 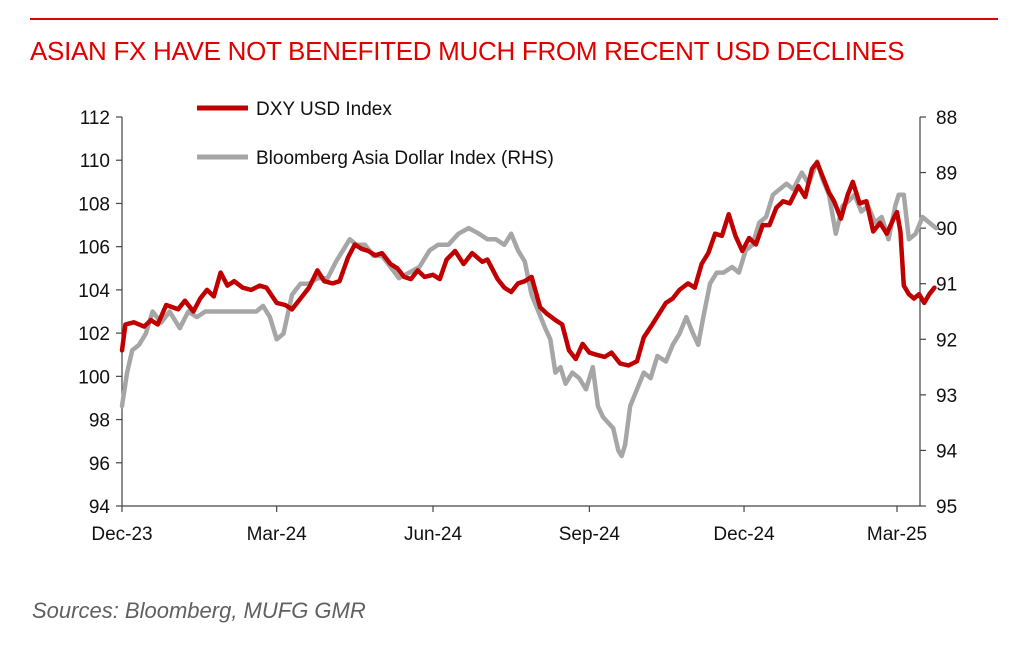 What do you see at coordinates (95, 161) in the screenshot?
I see `left-tick-label: 110` at bounding box center [95, 161].